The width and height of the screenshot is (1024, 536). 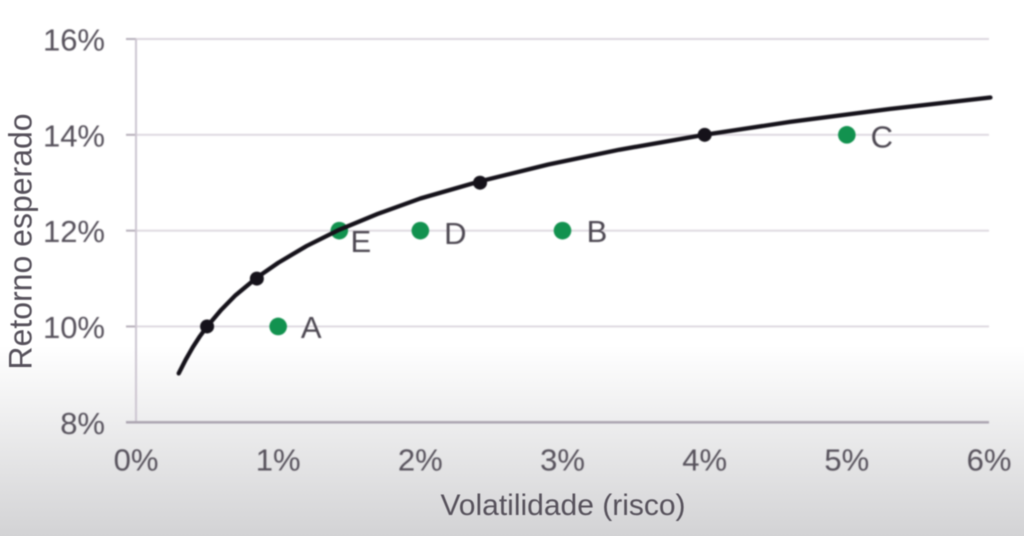 I want to click on portfolio-label-D: D, so click(x=455, y=233).